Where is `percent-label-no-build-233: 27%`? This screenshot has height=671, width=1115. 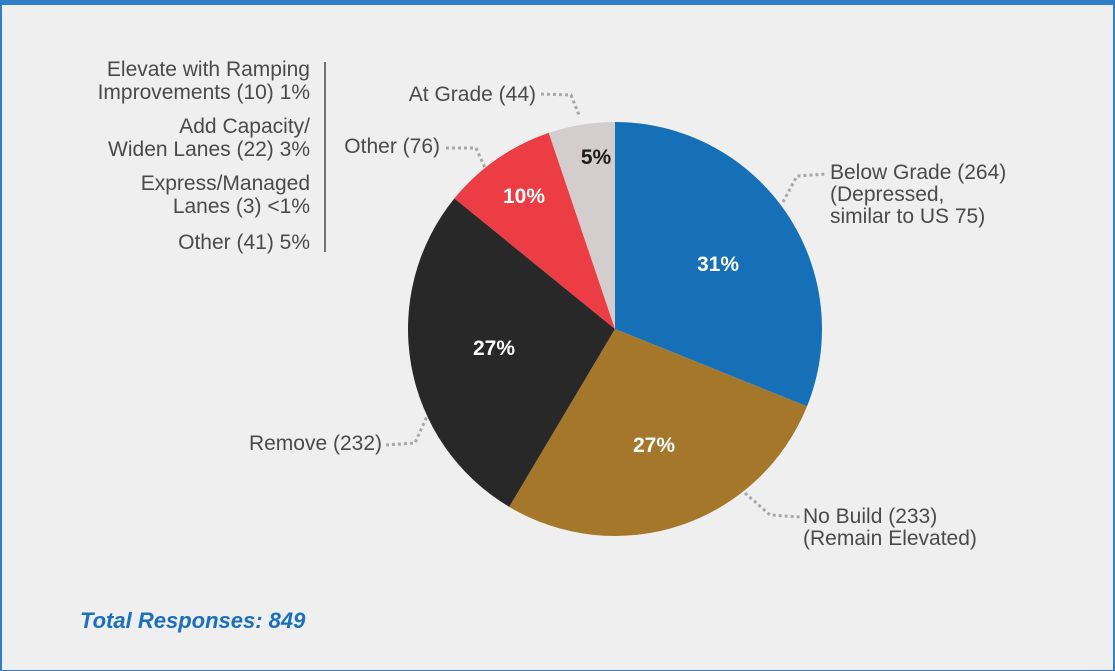 percent-label-no-build-233: 27% is located at coordinates (654, 445).